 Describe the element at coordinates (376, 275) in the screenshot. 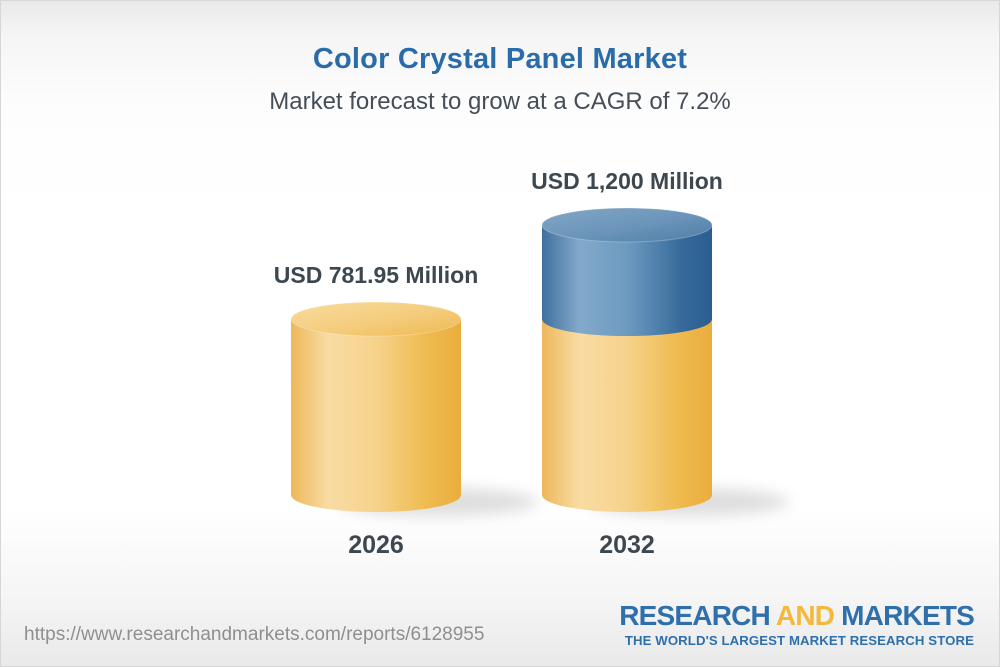

I see `value-label-2026: USD 781.95 Million` at that location.